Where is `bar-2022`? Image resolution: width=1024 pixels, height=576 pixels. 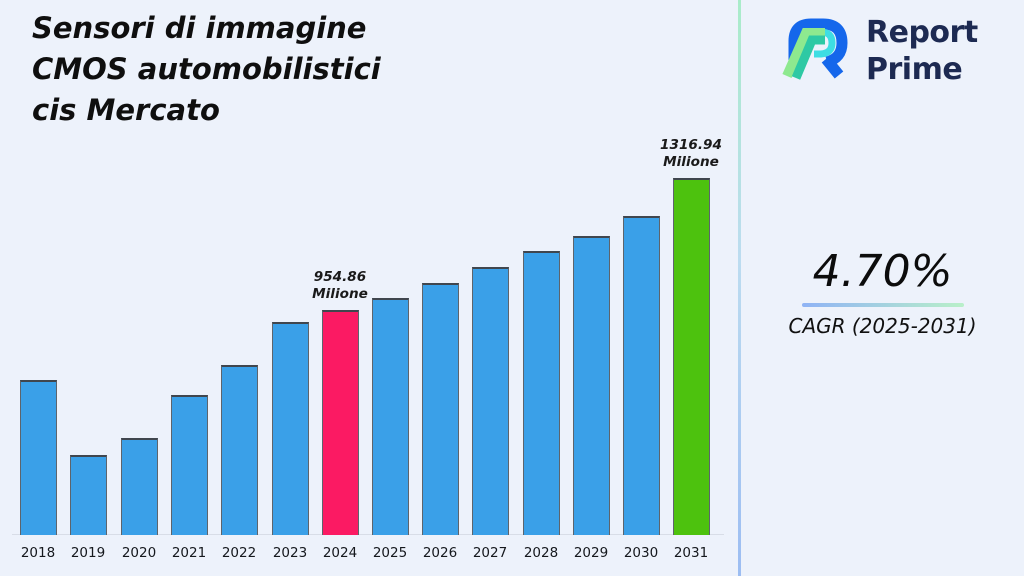 bar-2022 is located at coordinates (239, 450).